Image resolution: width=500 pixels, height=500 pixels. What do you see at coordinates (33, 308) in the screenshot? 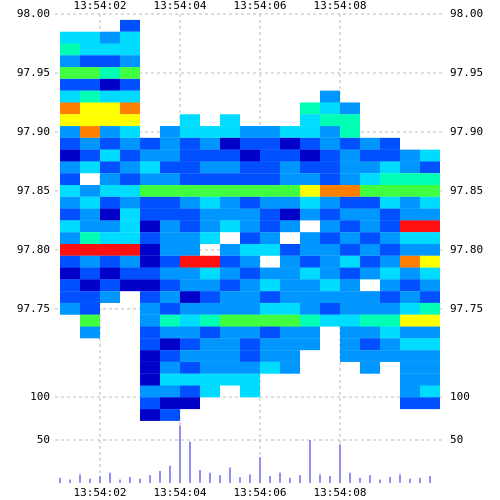
I see `y-tick-label: 97.75` at bounding box center [33, 308].